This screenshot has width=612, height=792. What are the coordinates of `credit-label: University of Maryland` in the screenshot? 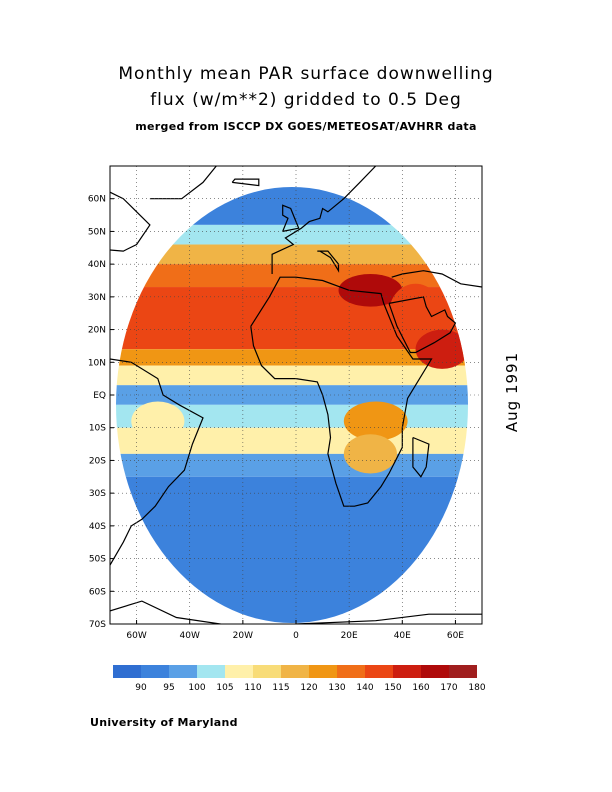 It's located at (164, 722).